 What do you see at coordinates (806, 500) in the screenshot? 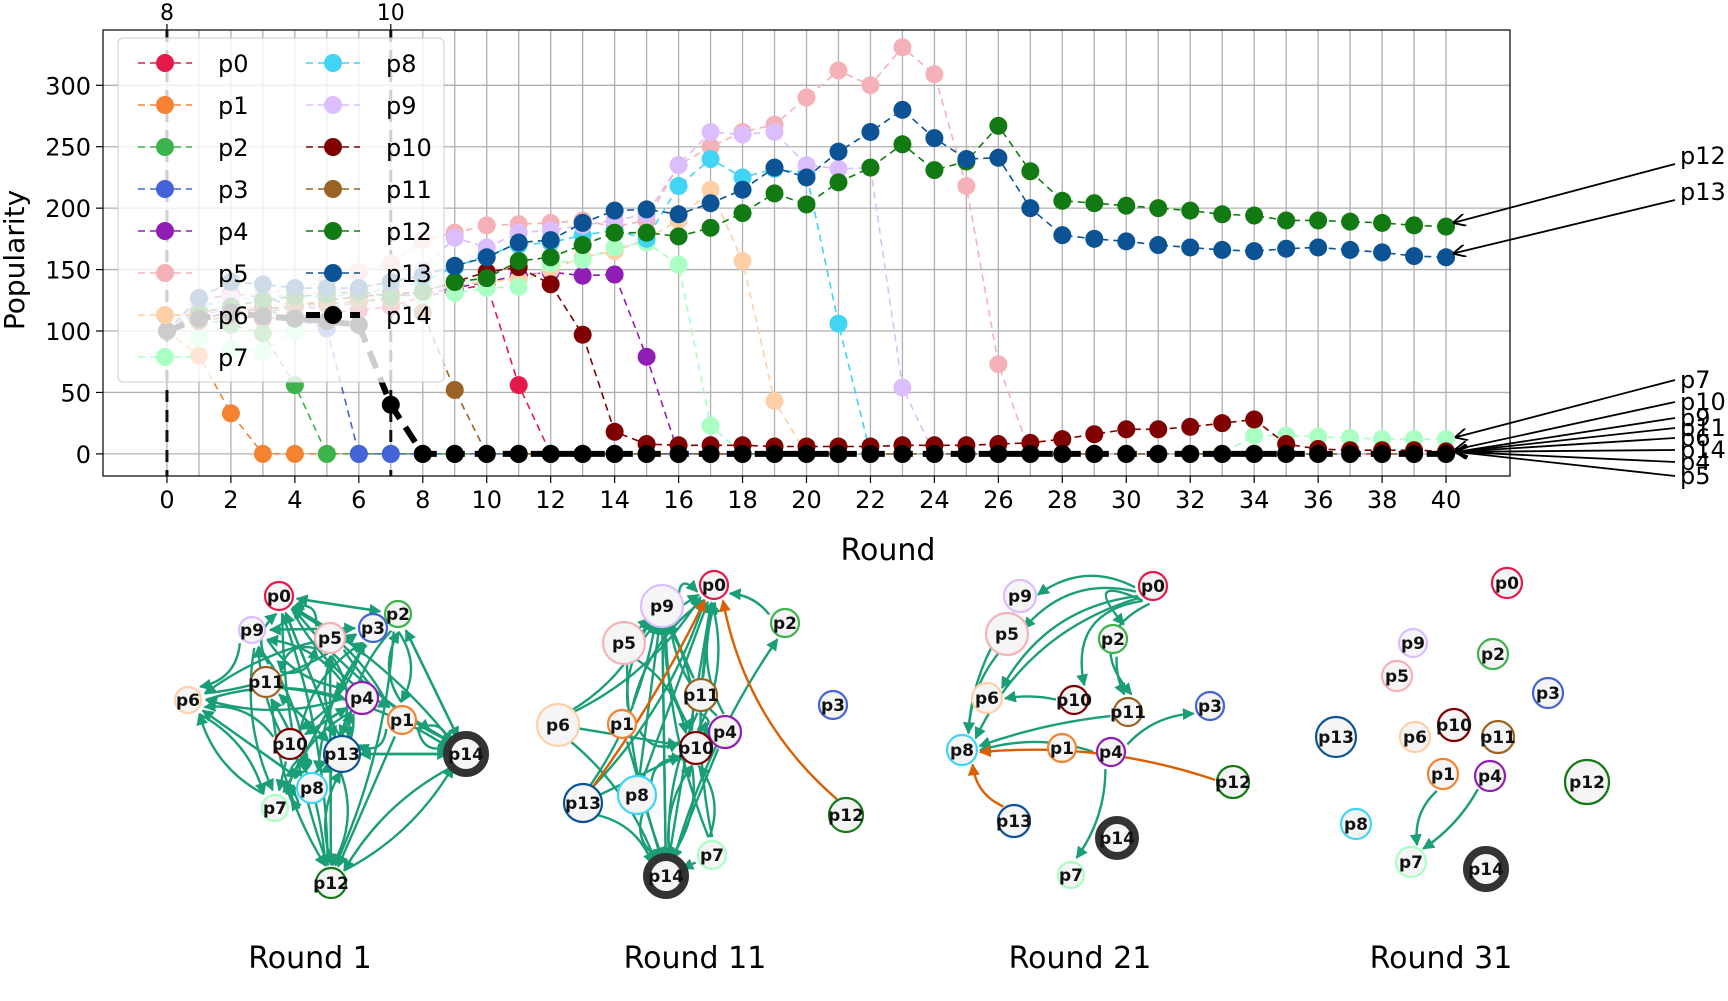
I see `x-tick-label: 20` at bounding box center [806, 500].